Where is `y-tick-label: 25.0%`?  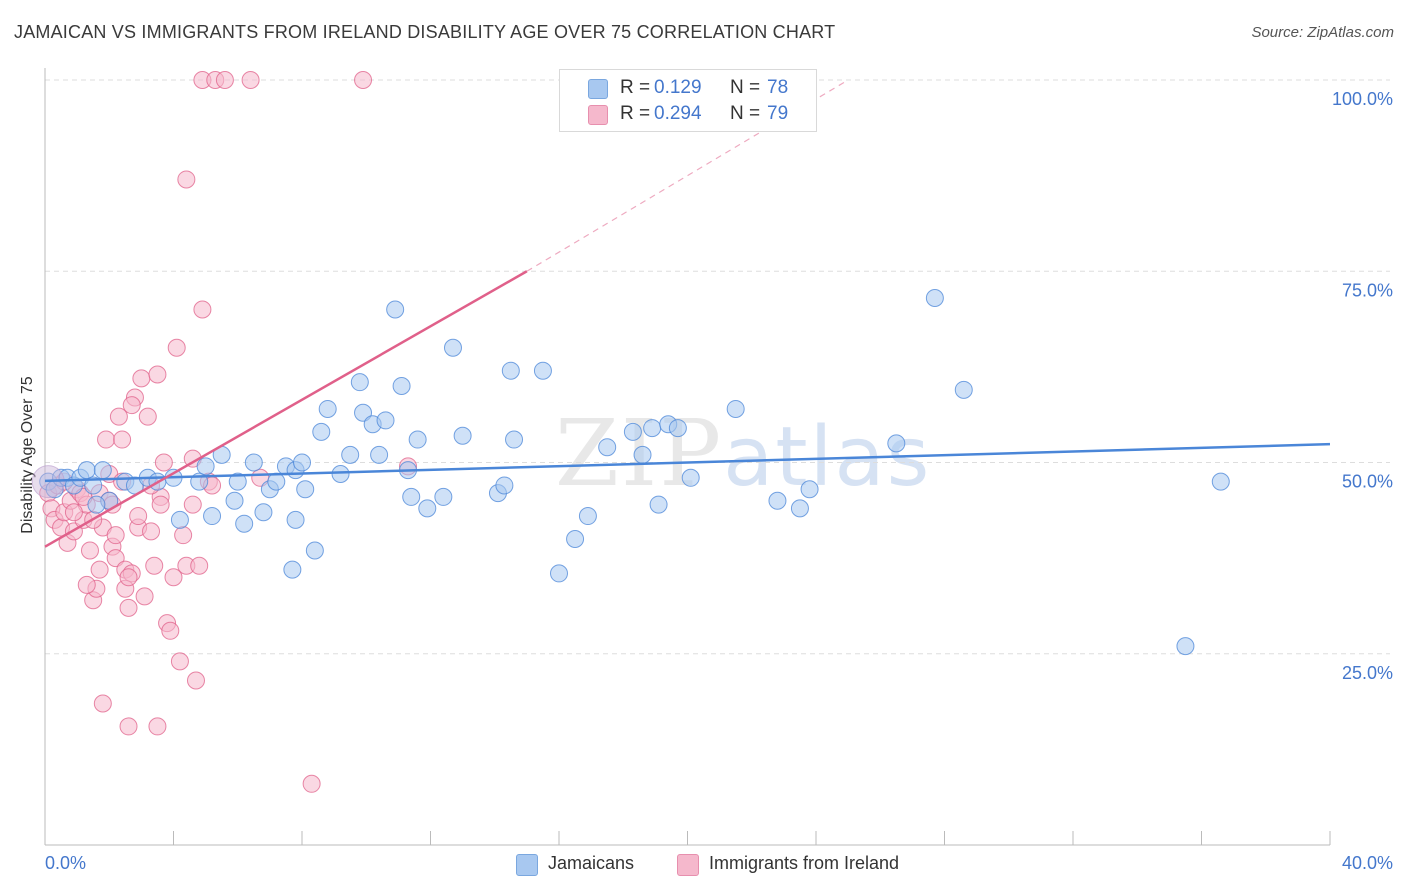 y-tick-label: 25.0% is located at coordinates (1367, 673).